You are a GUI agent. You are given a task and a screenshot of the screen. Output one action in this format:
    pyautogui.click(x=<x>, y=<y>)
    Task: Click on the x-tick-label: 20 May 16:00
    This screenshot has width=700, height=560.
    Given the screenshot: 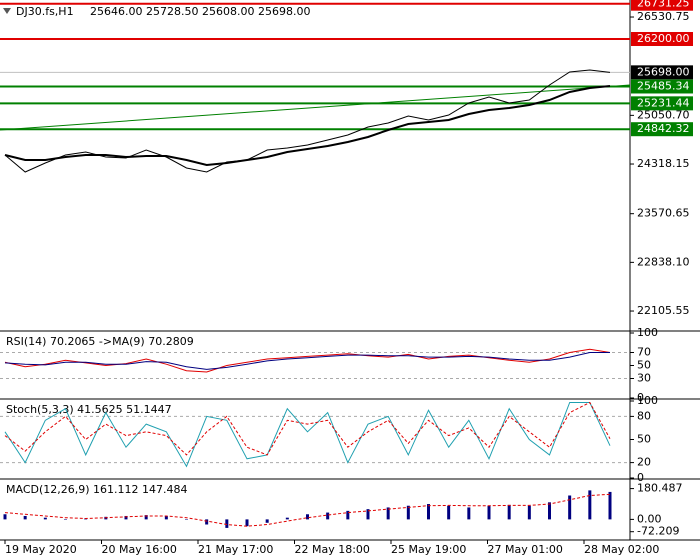 What is the action you would take?
    pyautogui.click(x=139, y=549)
    